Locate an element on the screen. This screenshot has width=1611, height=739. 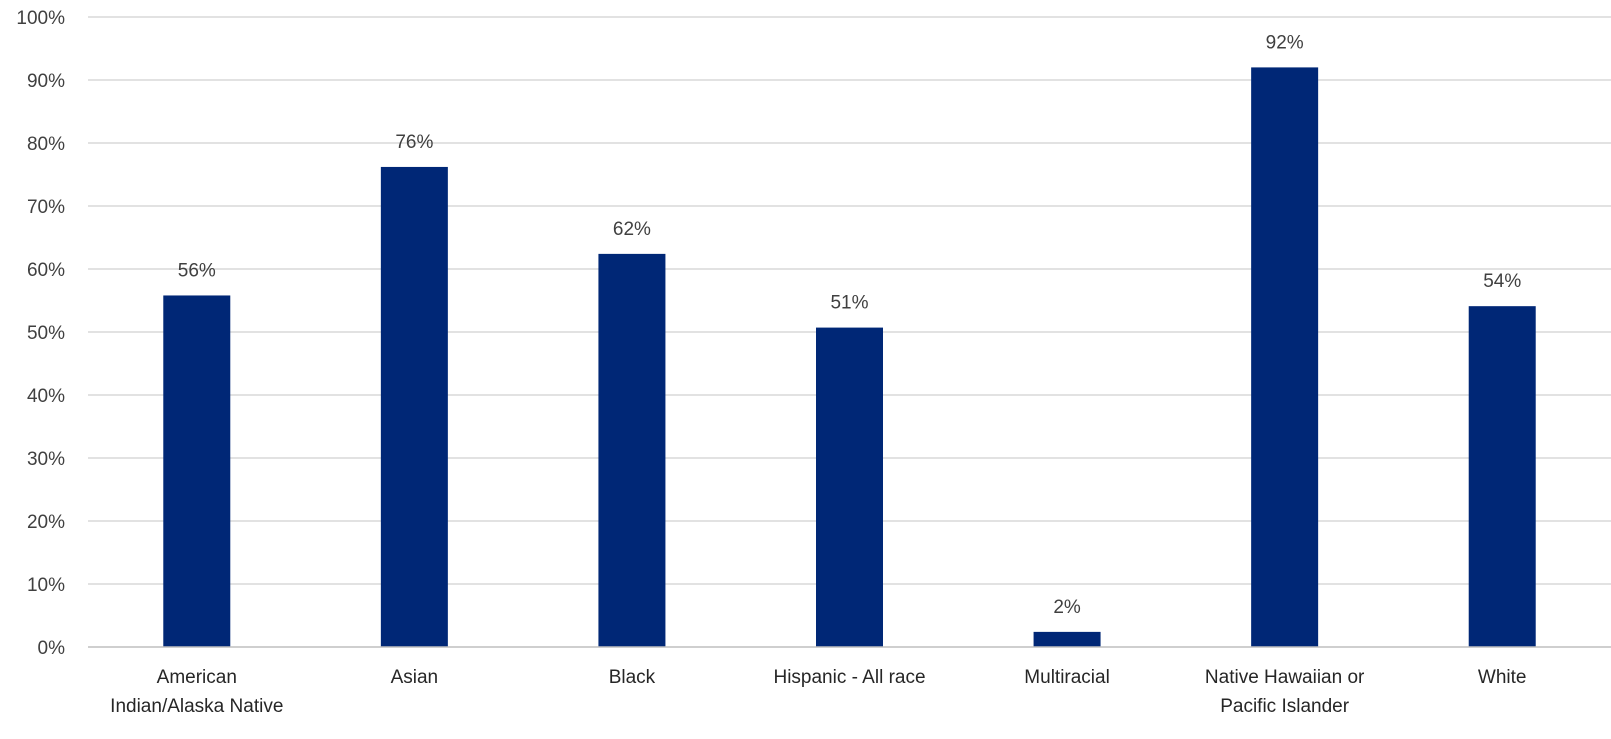
x-category-label: Hispanic - All race is located at coordinates (849, 677).